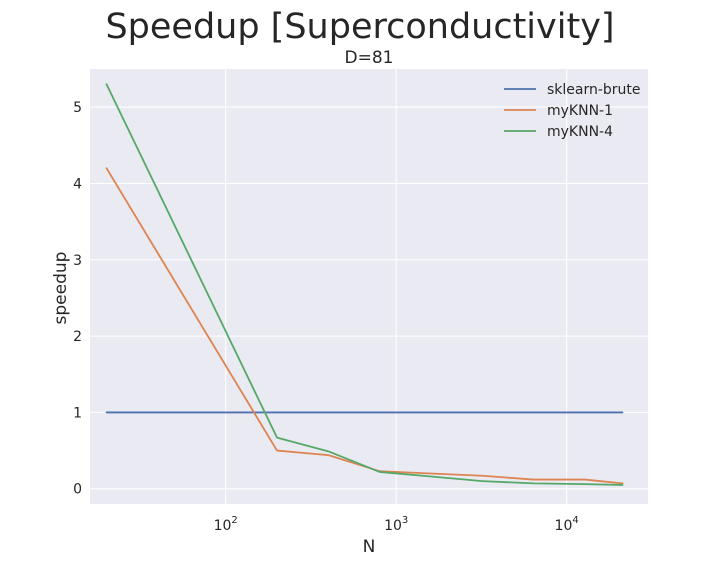 The image size is (720, 576). What do you see at coordinates (226, 524) in the screenshot?
I see `x-tick-label-0: 10²` at bounding box center [226, 524].